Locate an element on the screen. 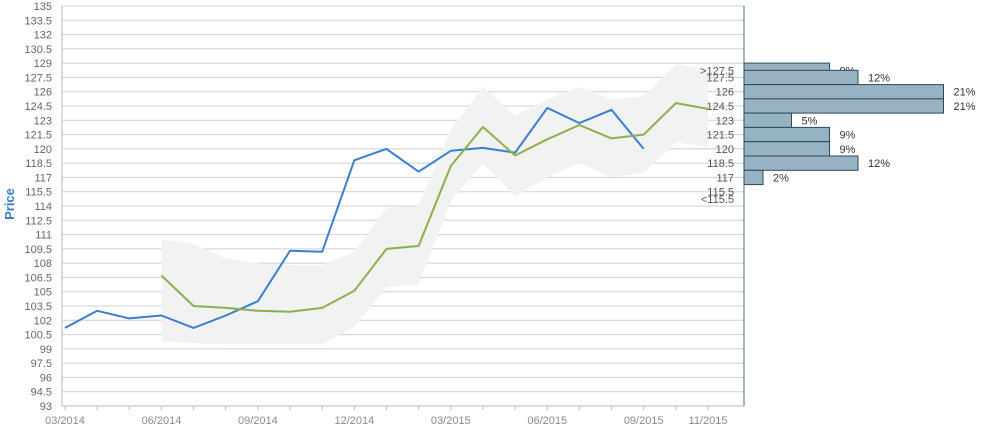 This screenshot has height=437, width=982. histogram-bin-label: 126 is located at coordinates (725, 93).